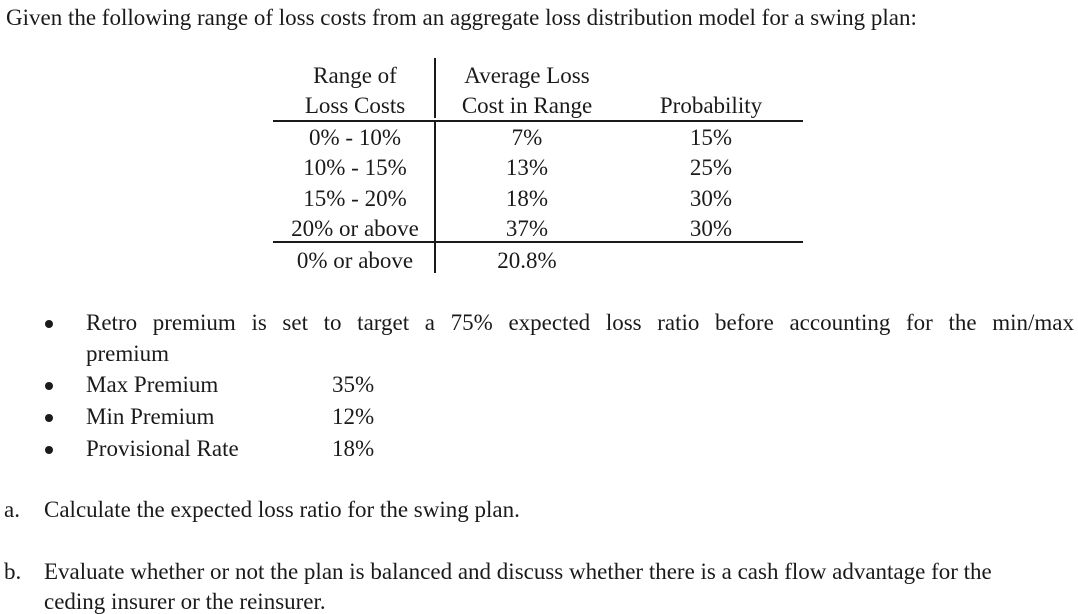  Describe the element at coordinates (13, 571) in the screenshot. I see `question-marker: b.` at that location.